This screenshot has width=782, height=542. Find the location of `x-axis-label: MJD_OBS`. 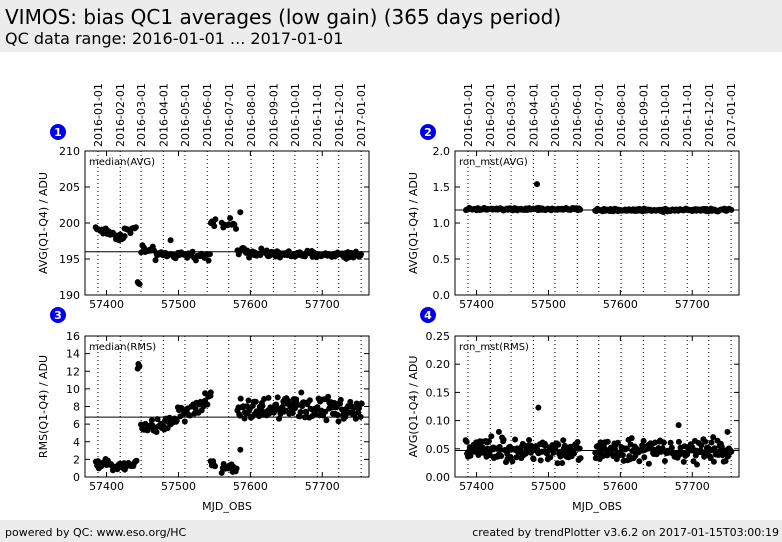

x-axis-label: MJD_OBS is located at coordinates (597, 506).